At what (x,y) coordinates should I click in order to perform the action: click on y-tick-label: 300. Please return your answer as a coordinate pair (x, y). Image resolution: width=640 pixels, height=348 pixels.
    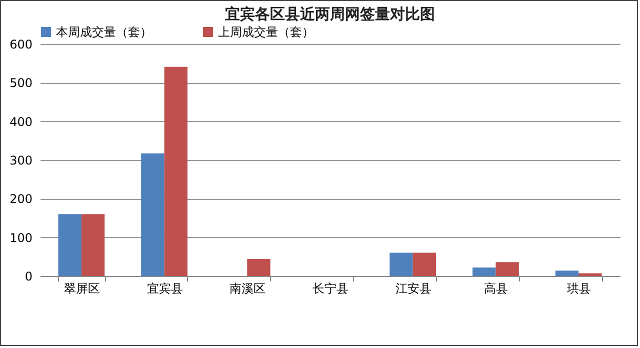
    Looking at the image, I should click on (21, 161).